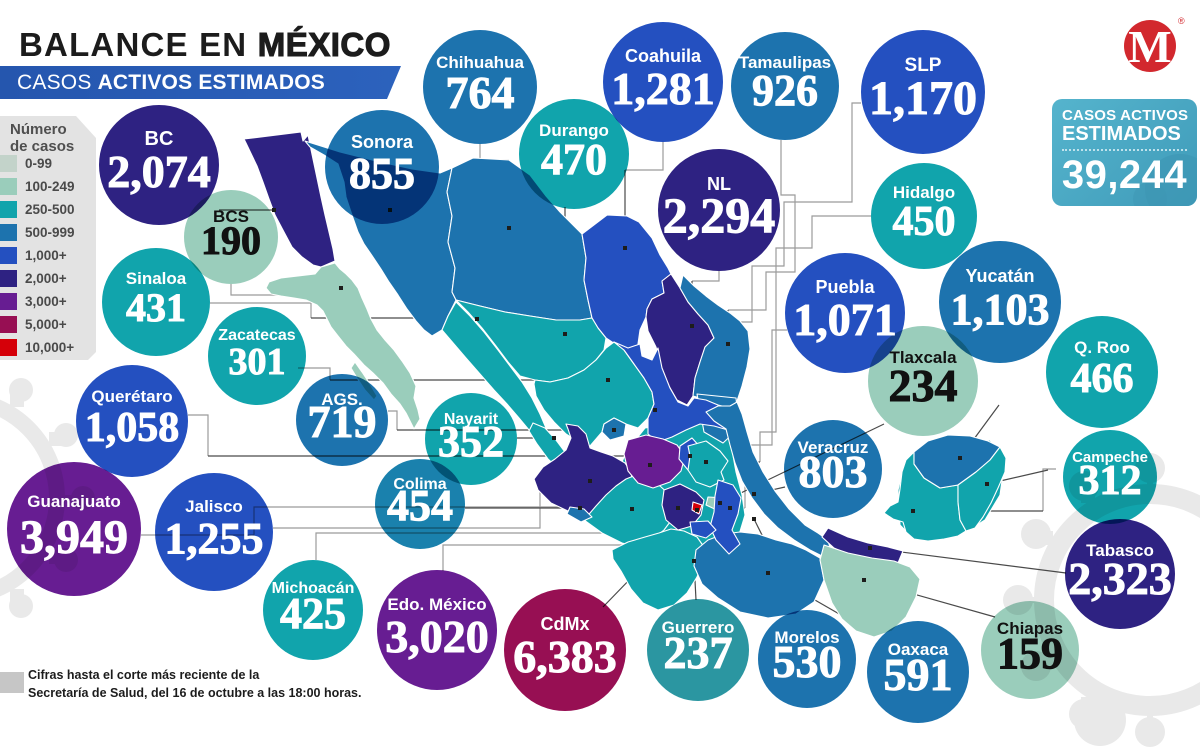 This screenshot has width=1200, height=747. I want to click on svg-text: 301, so click(257, 362).